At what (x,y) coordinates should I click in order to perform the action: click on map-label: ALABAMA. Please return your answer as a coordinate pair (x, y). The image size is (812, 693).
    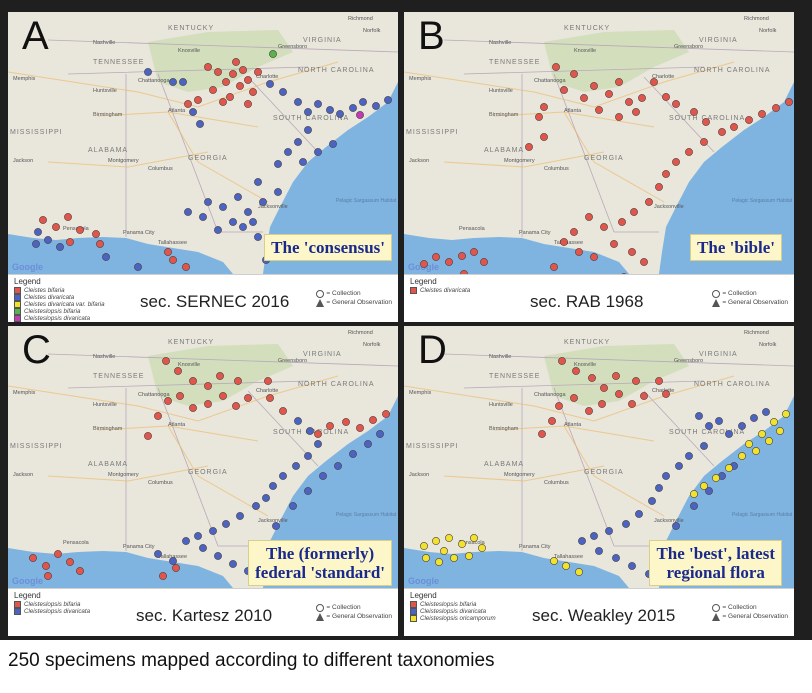
    Looking at the image, I should click on (108, 150).